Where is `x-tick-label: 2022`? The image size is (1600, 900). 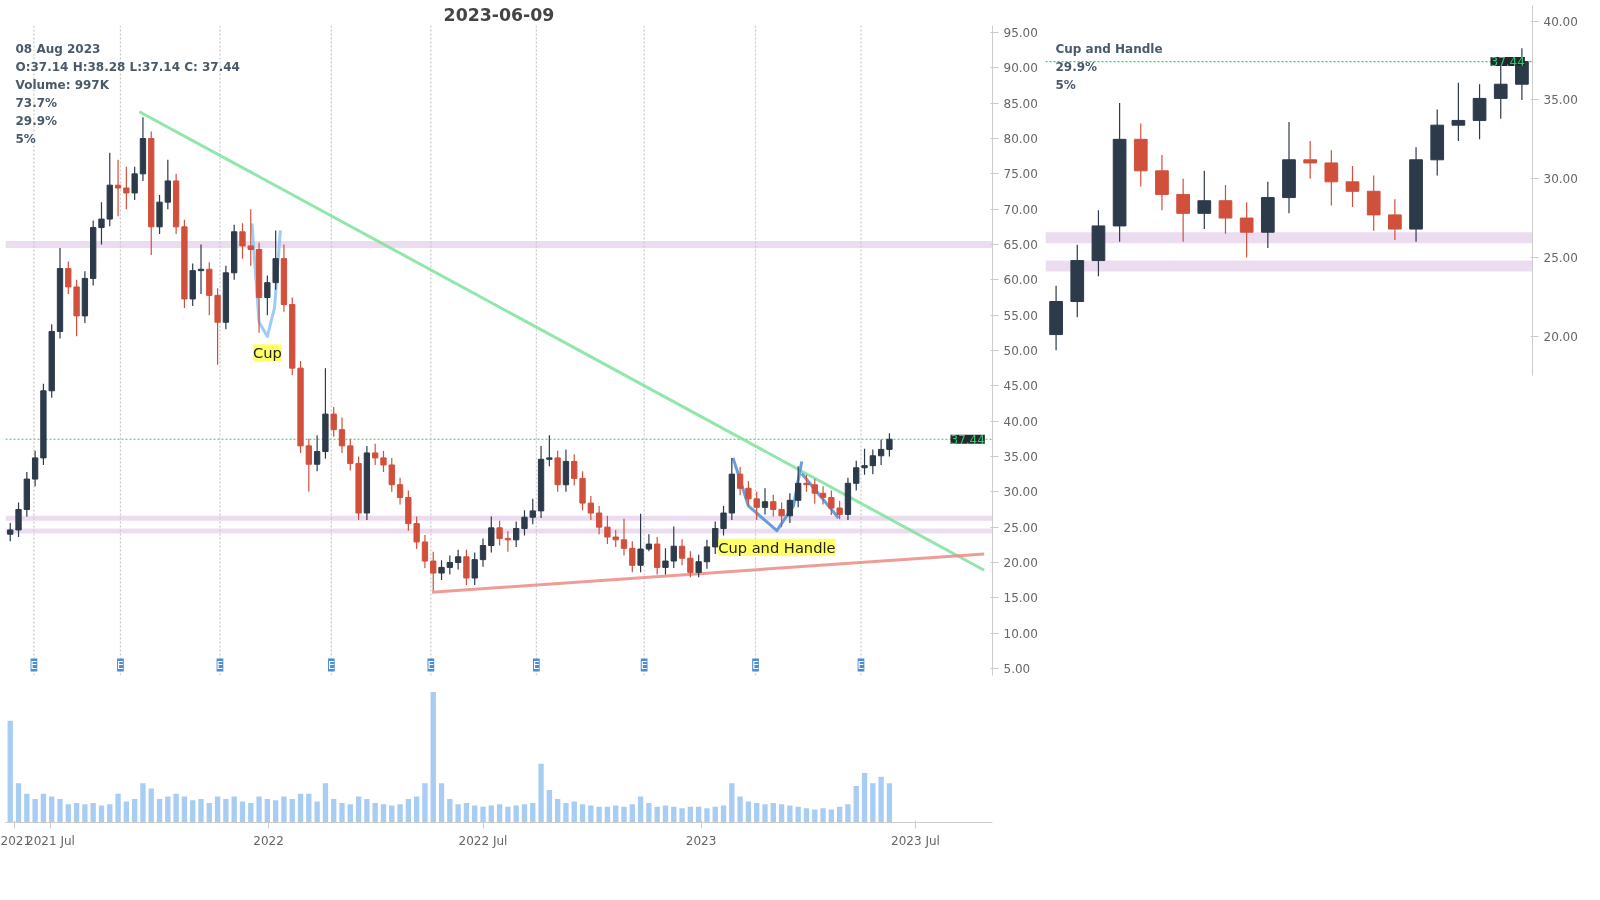
x-tick-label: 2022 is located at coordinates (268, 840).